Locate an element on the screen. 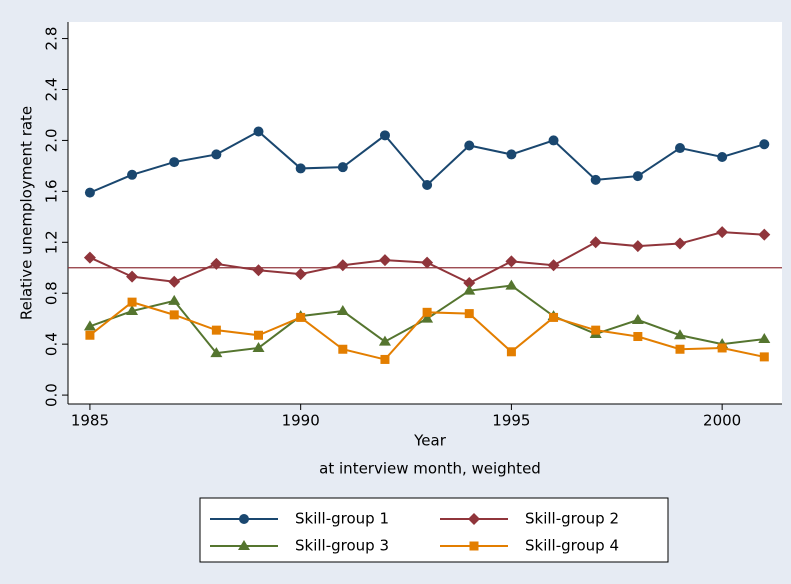 Image resolution: width=791 pixels, height=584 pixels. legend is located at coordinates (434, 530).